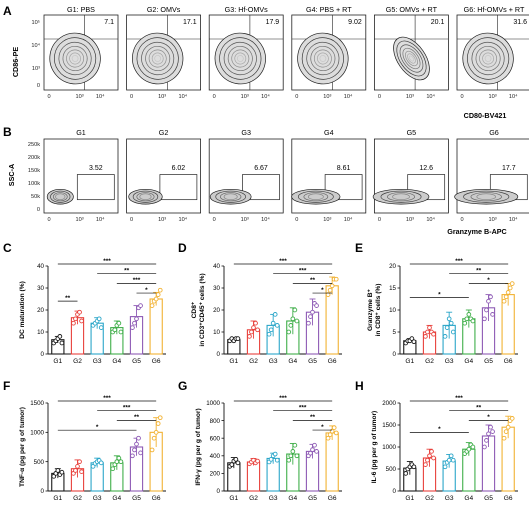 Image resolution: width=529 pixels, height=527 pixels. I want to click on y-tick-label: 500, so click(39, 462).